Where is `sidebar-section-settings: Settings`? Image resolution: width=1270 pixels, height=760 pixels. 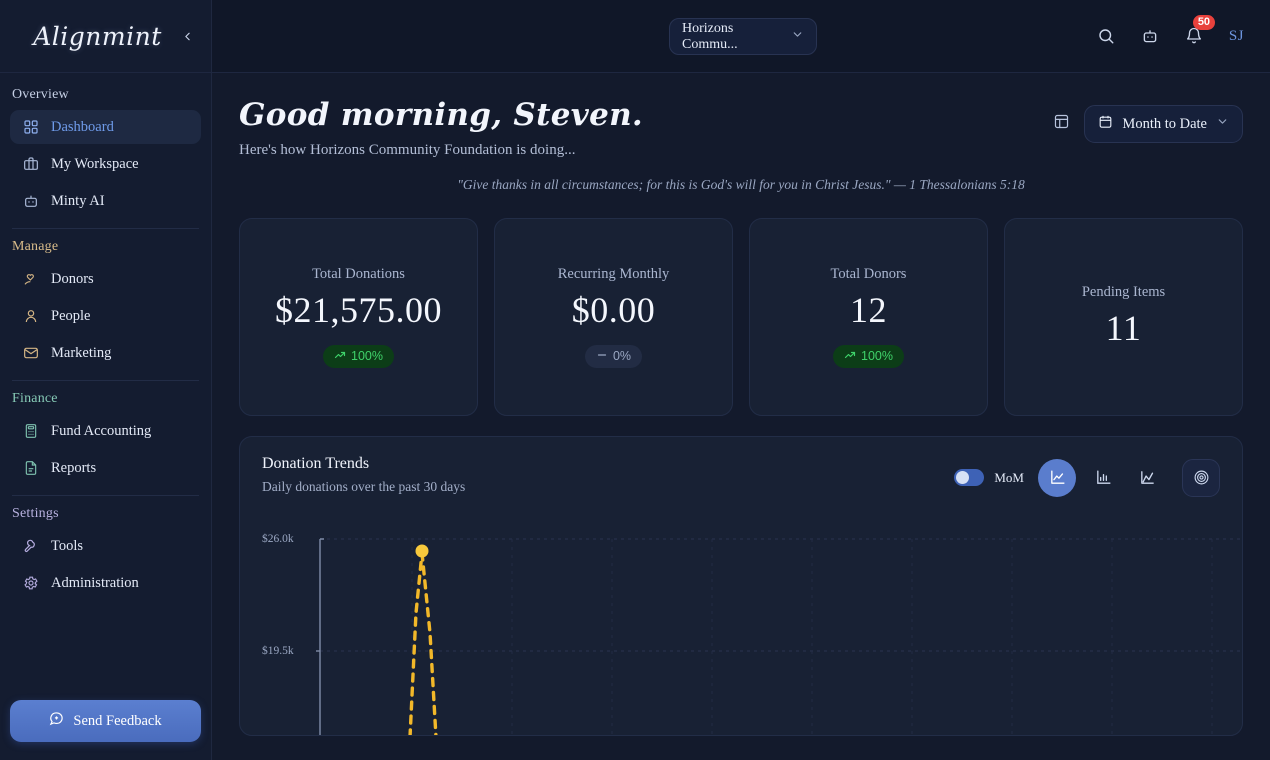
sidebar-section-settings: Settings is located at coordinates (35, 513).